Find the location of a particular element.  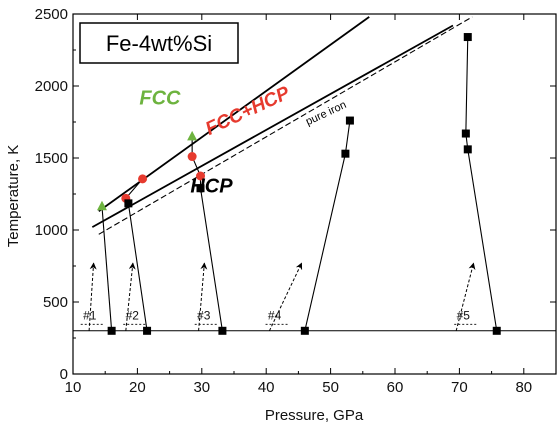

x-tick-label: 50 is located at coordinates (330, 387).